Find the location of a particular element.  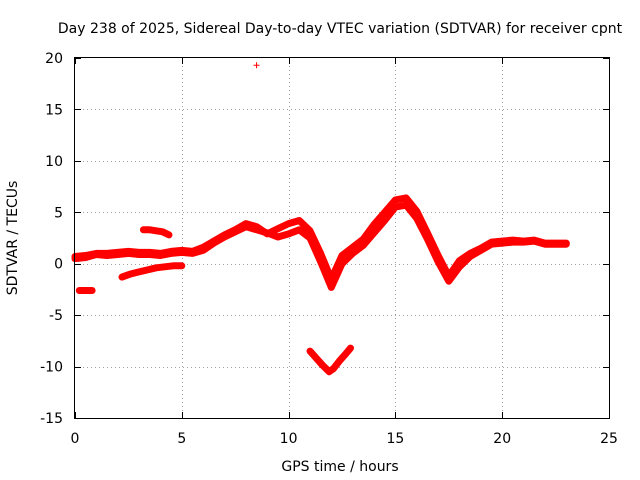

y-axis-label: SDTVAR / TECUs is located at coordinates (13, 238).